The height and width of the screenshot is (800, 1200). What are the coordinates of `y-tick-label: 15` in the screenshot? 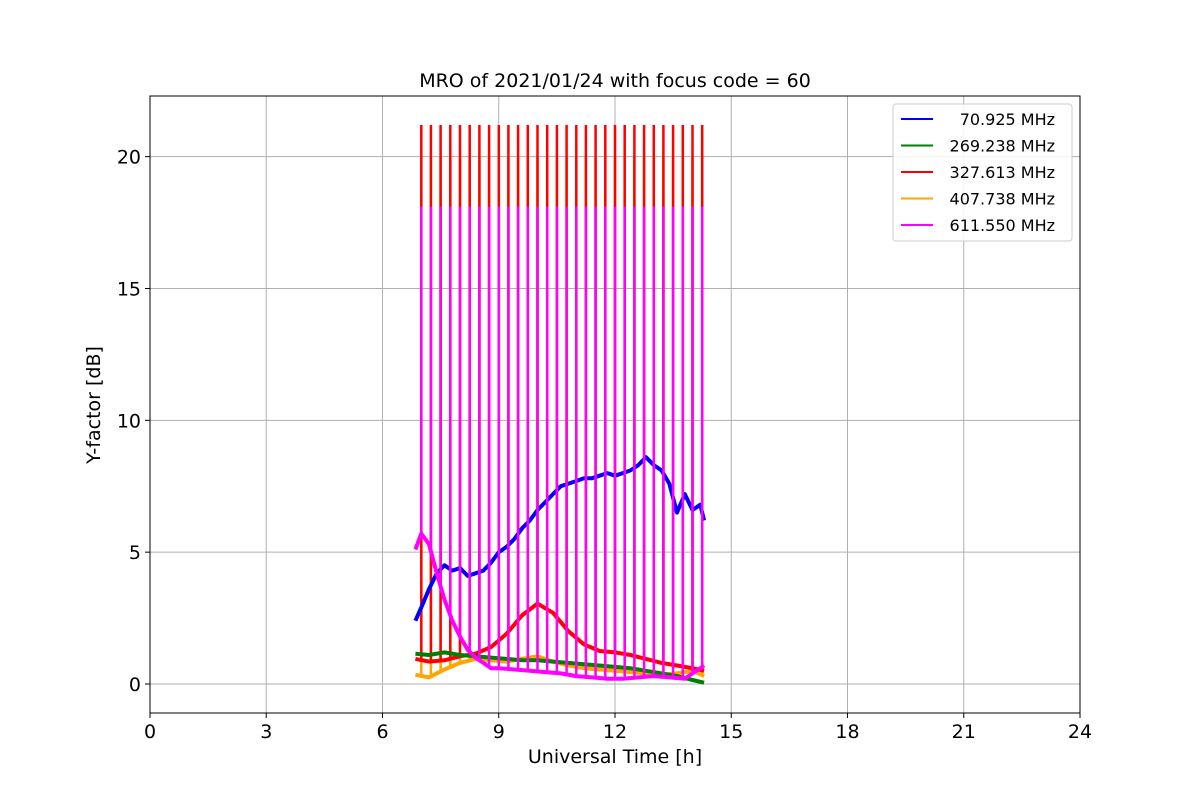 It's located at (129, 289).